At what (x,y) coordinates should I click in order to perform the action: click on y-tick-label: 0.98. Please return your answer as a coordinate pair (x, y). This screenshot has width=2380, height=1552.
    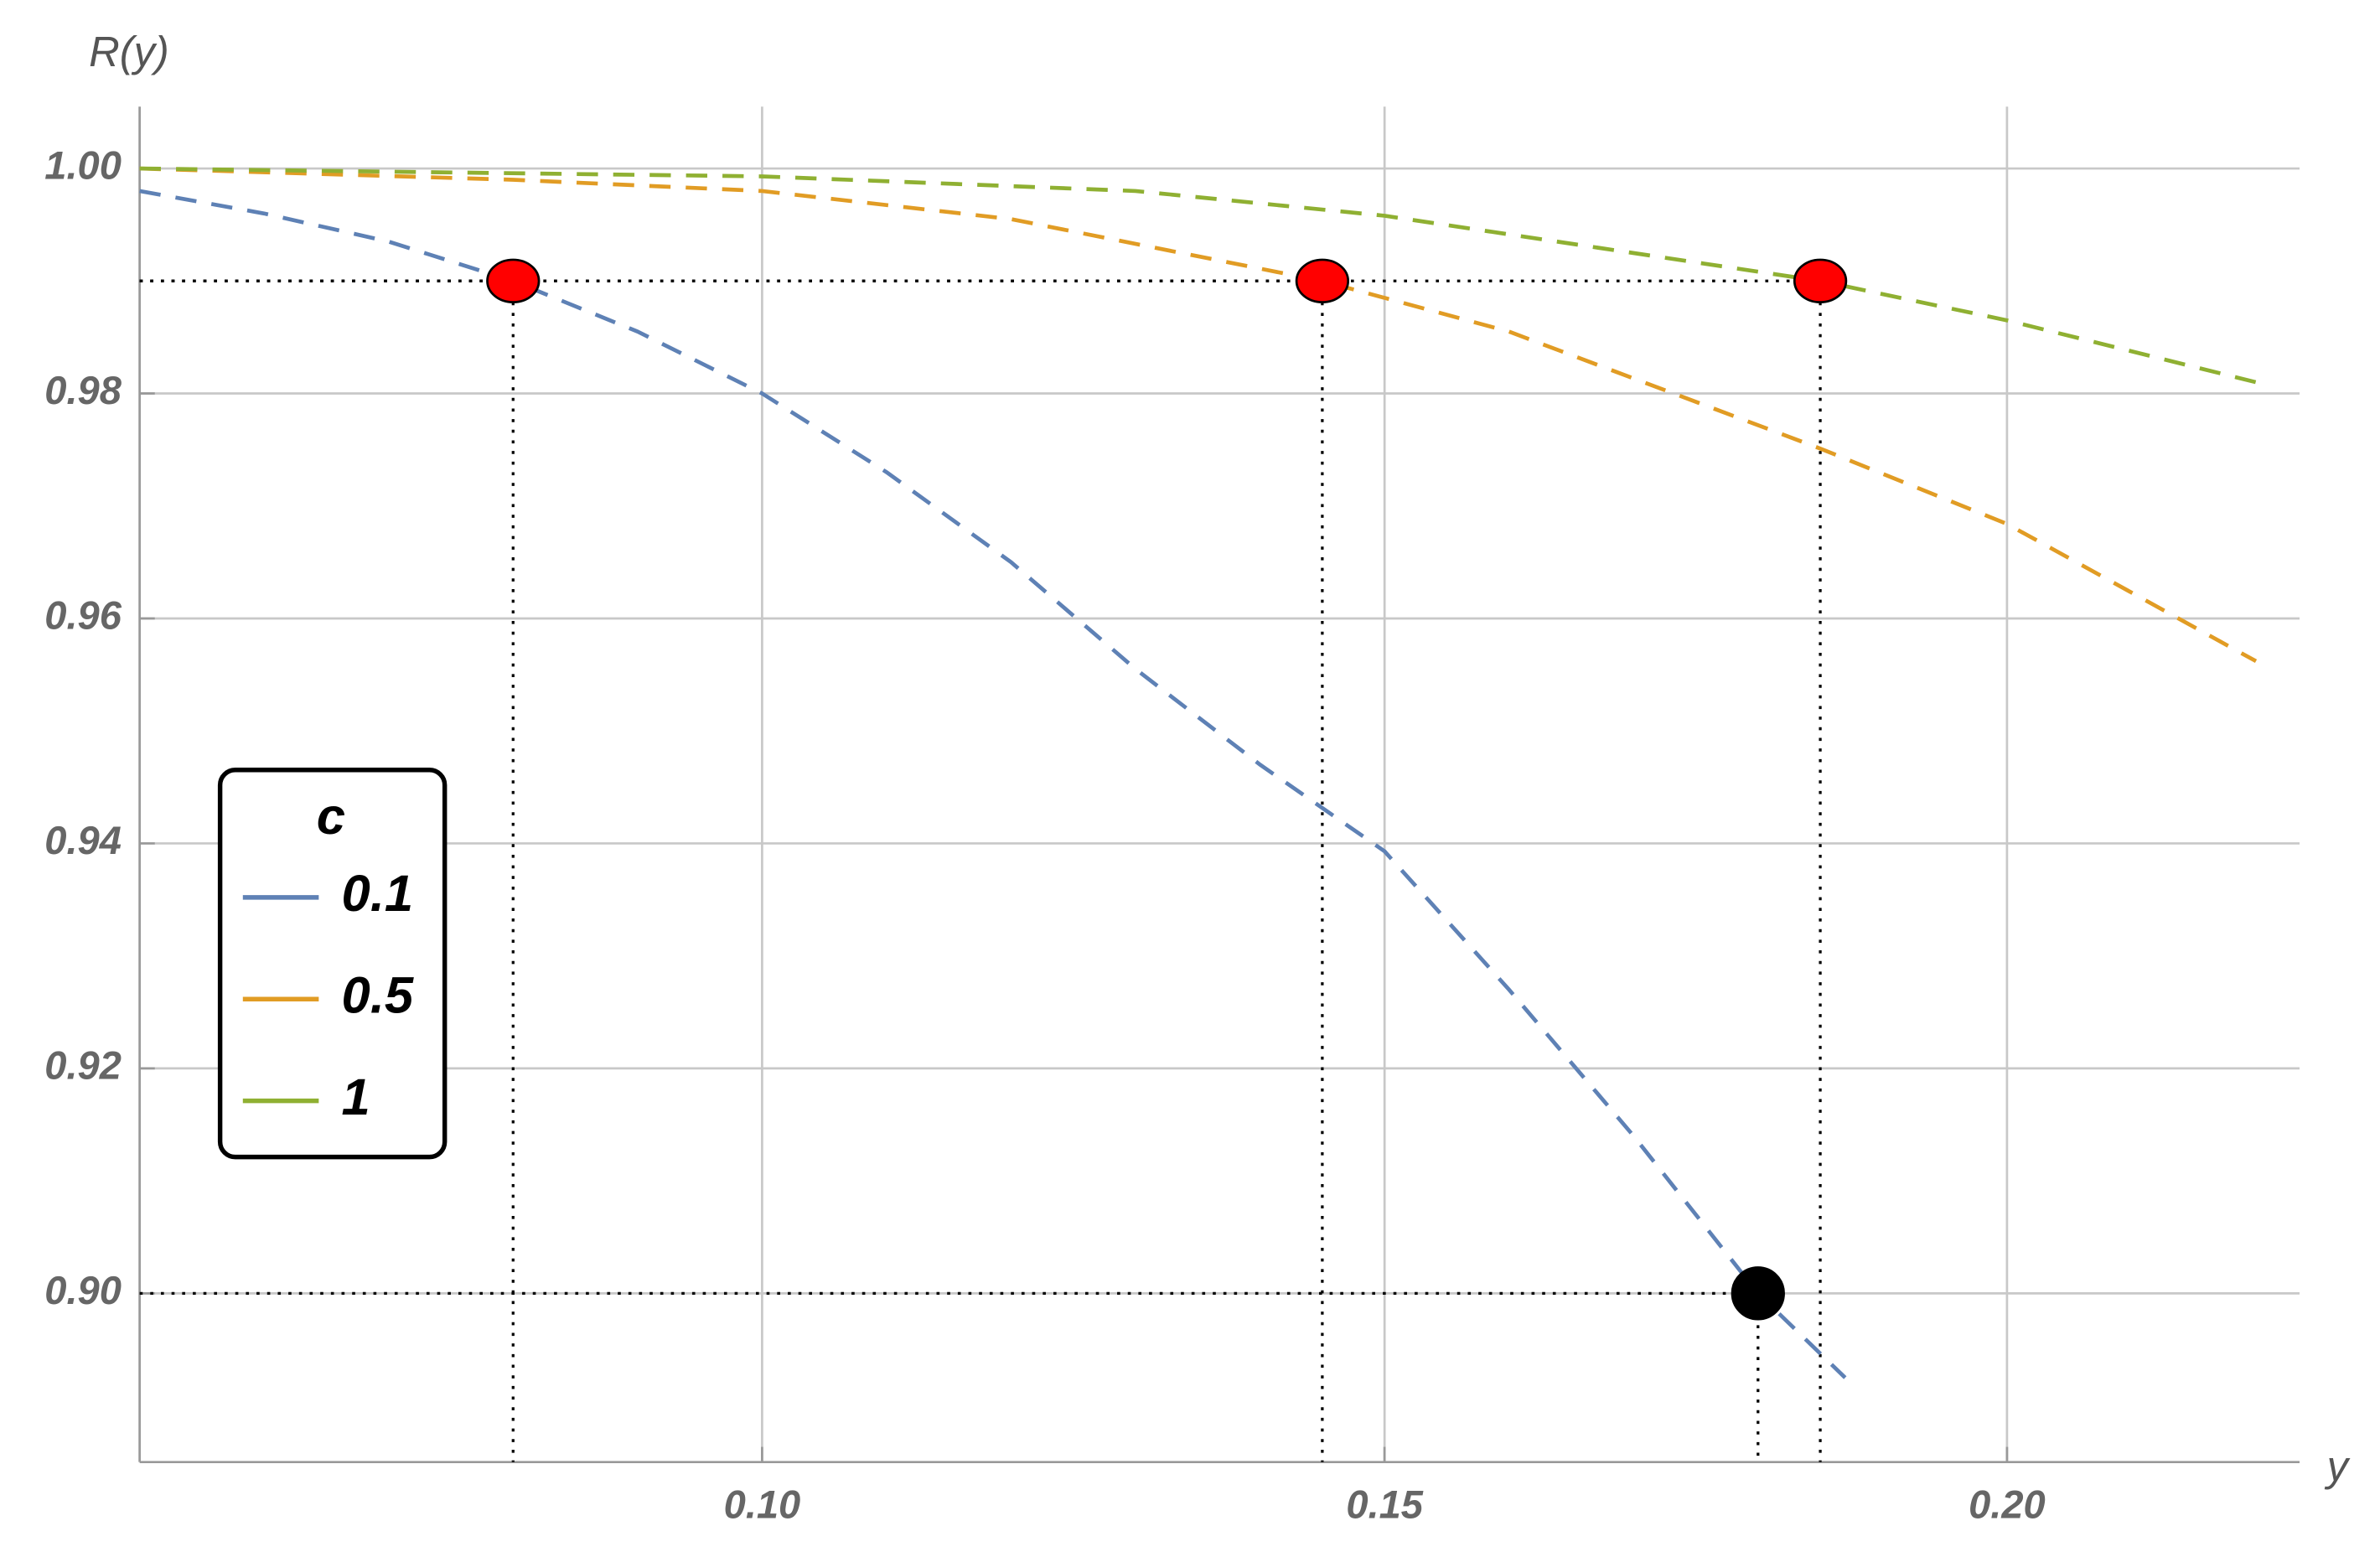
    Looking at the image, I should click on (83, 390).